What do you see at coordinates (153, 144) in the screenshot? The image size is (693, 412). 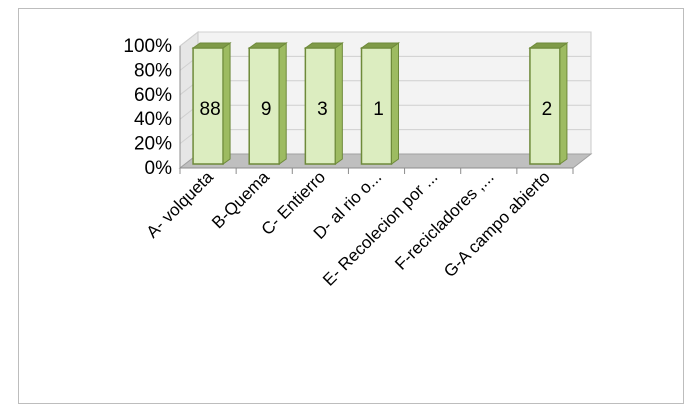 I see `y-tick-label: 20%` at bounding box center [153, 144].